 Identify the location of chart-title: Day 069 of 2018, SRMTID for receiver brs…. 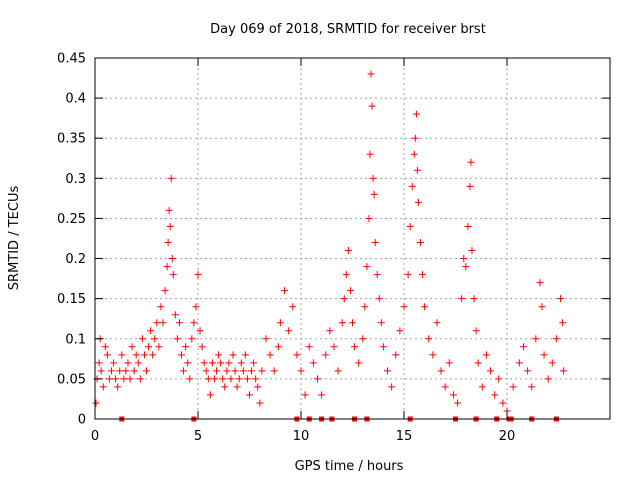
(348, 29).